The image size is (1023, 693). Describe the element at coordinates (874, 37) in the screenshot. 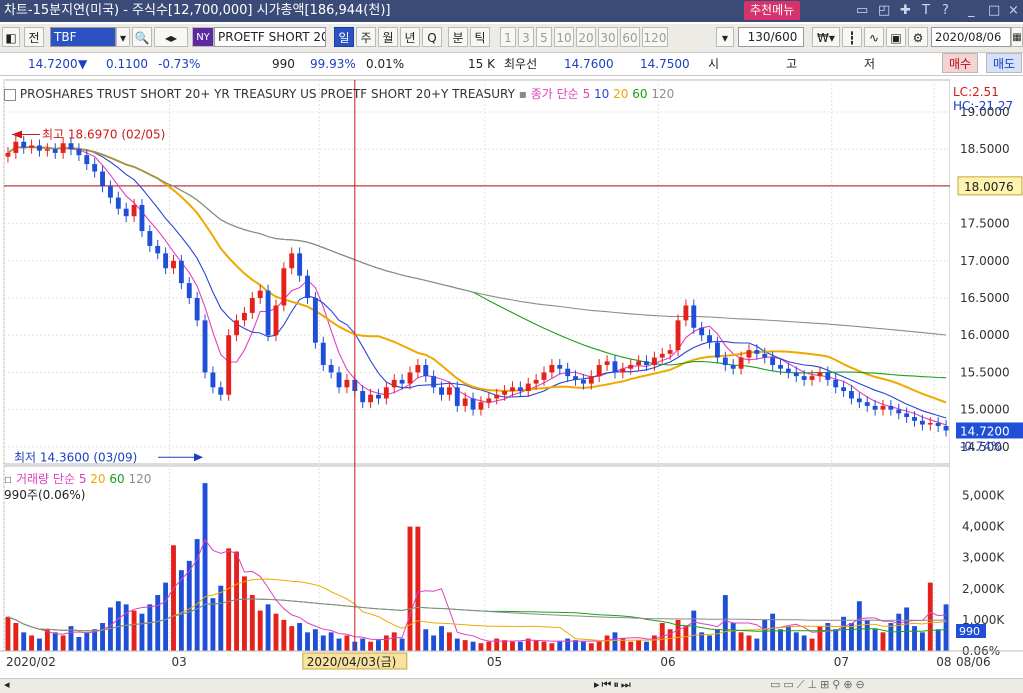

I see `indicator-icon: ∿` at that location.